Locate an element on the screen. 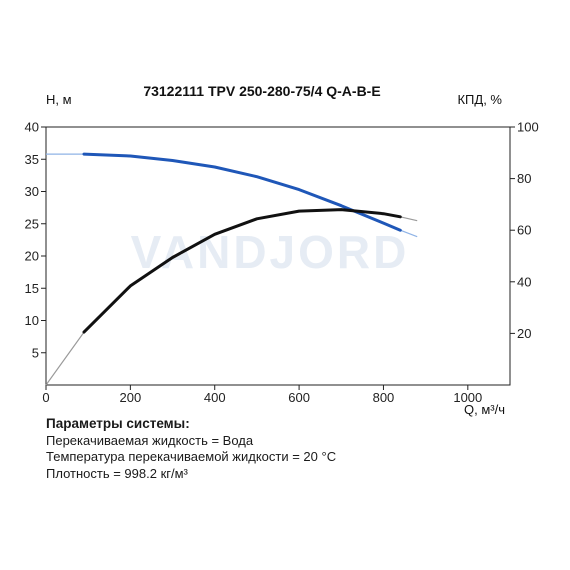 This screenshot has width=570, height=570. x-axis-label: Q, м³/ч is located at coordinates (484, 409).